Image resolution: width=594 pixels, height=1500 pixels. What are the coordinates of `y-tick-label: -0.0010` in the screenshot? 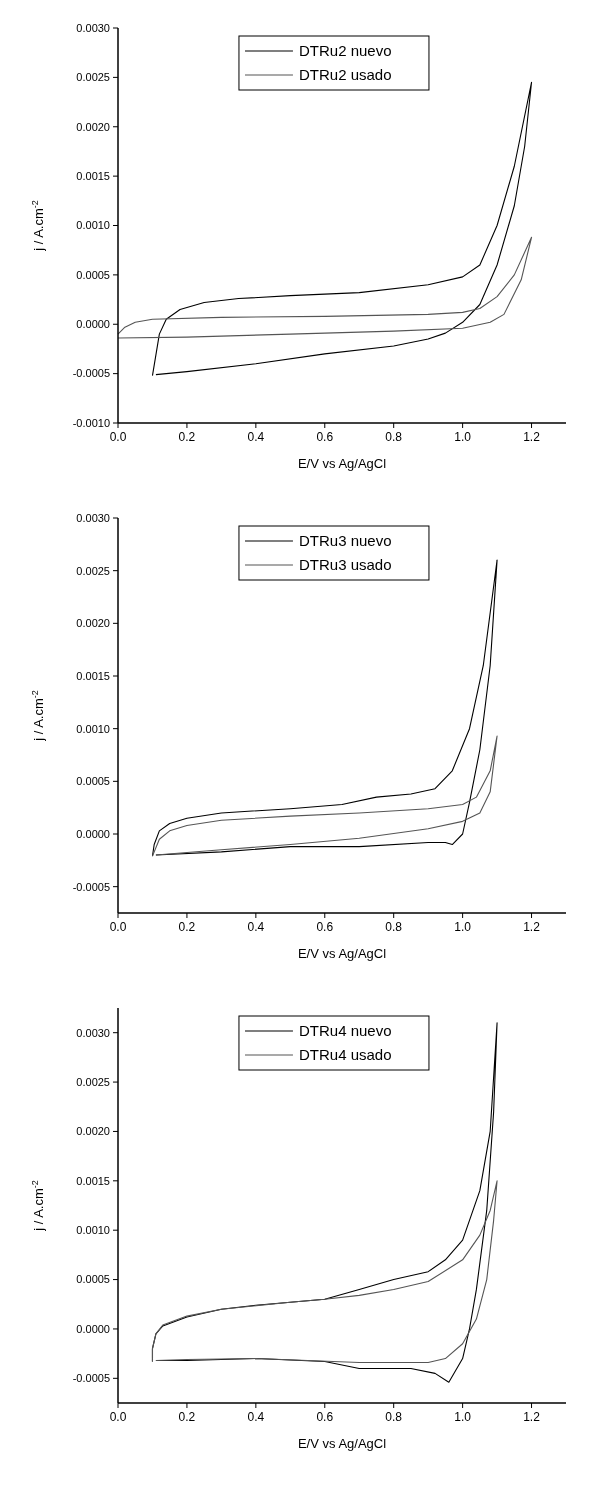 It's located at (91, 422).